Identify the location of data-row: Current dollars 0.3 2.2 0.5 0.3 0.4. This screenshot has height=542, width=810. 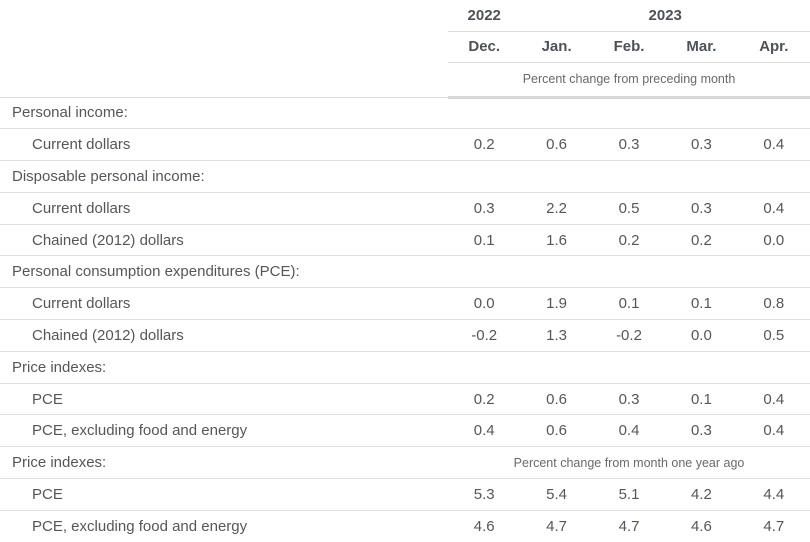
(405, 208).